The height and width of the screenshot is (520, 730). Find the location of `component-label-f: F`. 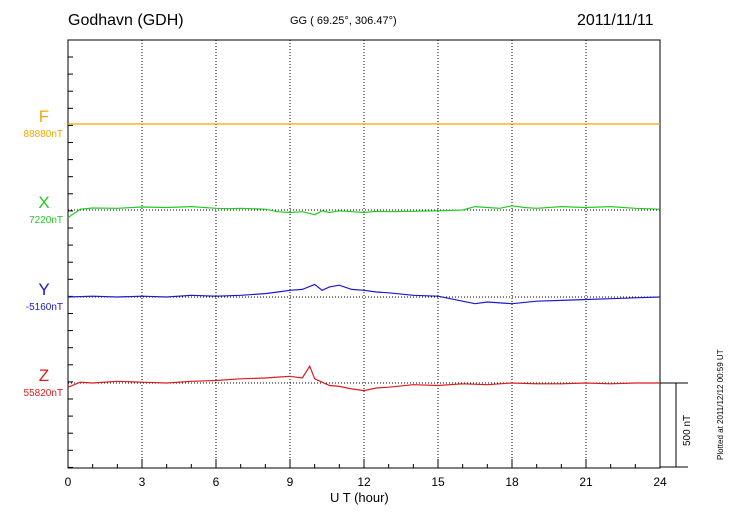

component-label-f: F is located at coordinates (44, 116).